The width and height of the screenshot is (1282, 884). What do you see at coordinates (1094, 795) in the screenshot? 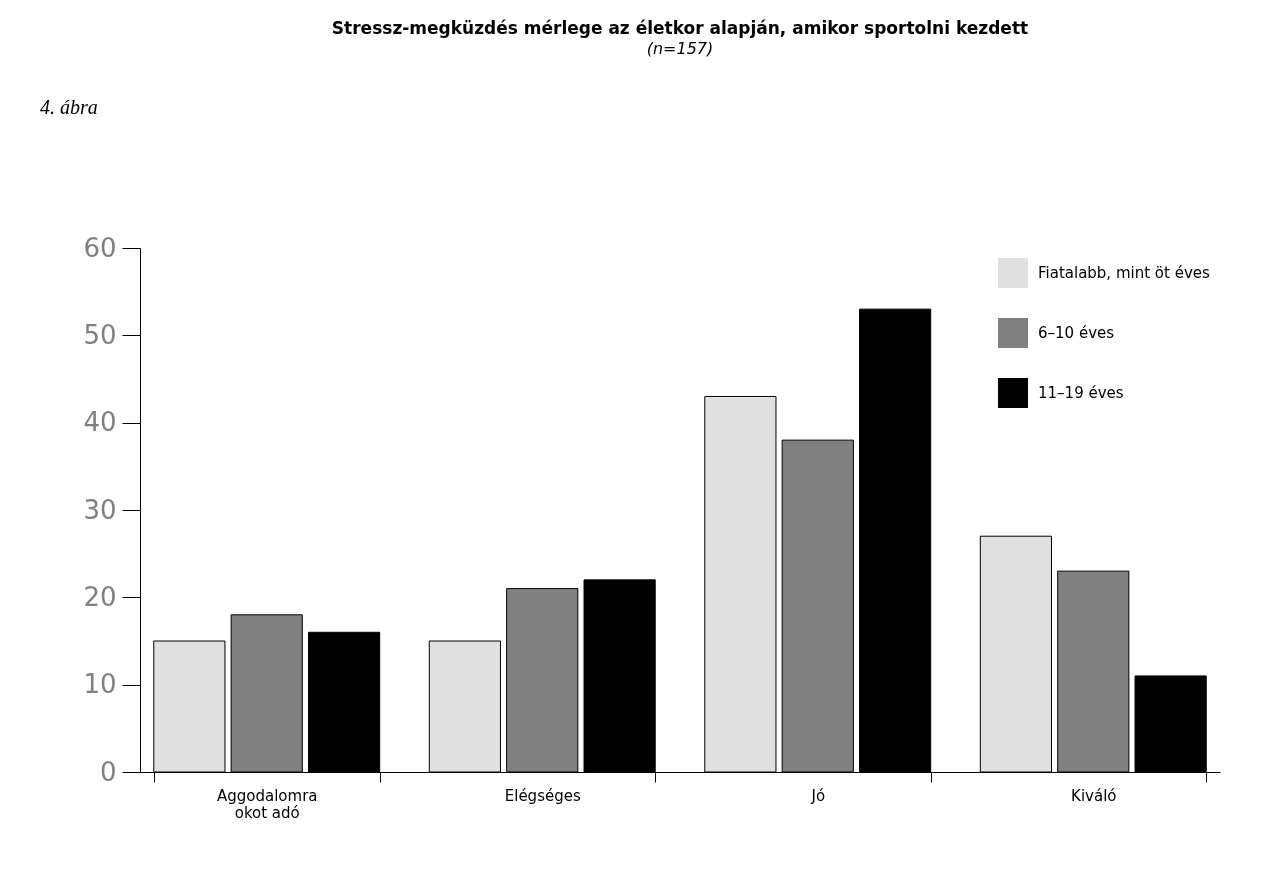
I see `x-tick-label: Kiváló` at bounding box center [1094, 795].